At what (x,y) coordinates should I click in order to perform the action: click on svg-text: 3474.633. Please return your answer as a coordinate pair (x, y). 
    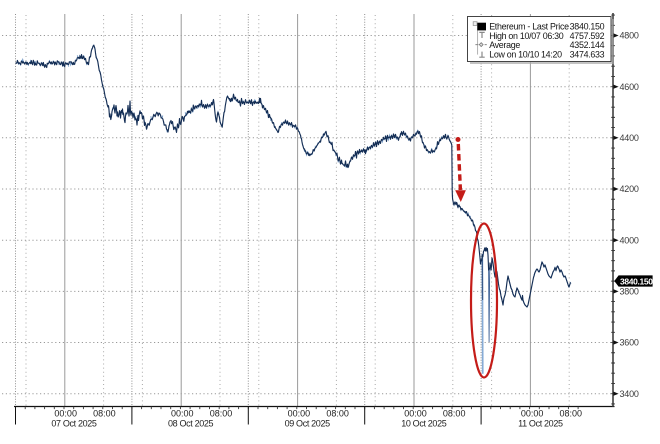
    Looking at the image, I should click on (587, 55).